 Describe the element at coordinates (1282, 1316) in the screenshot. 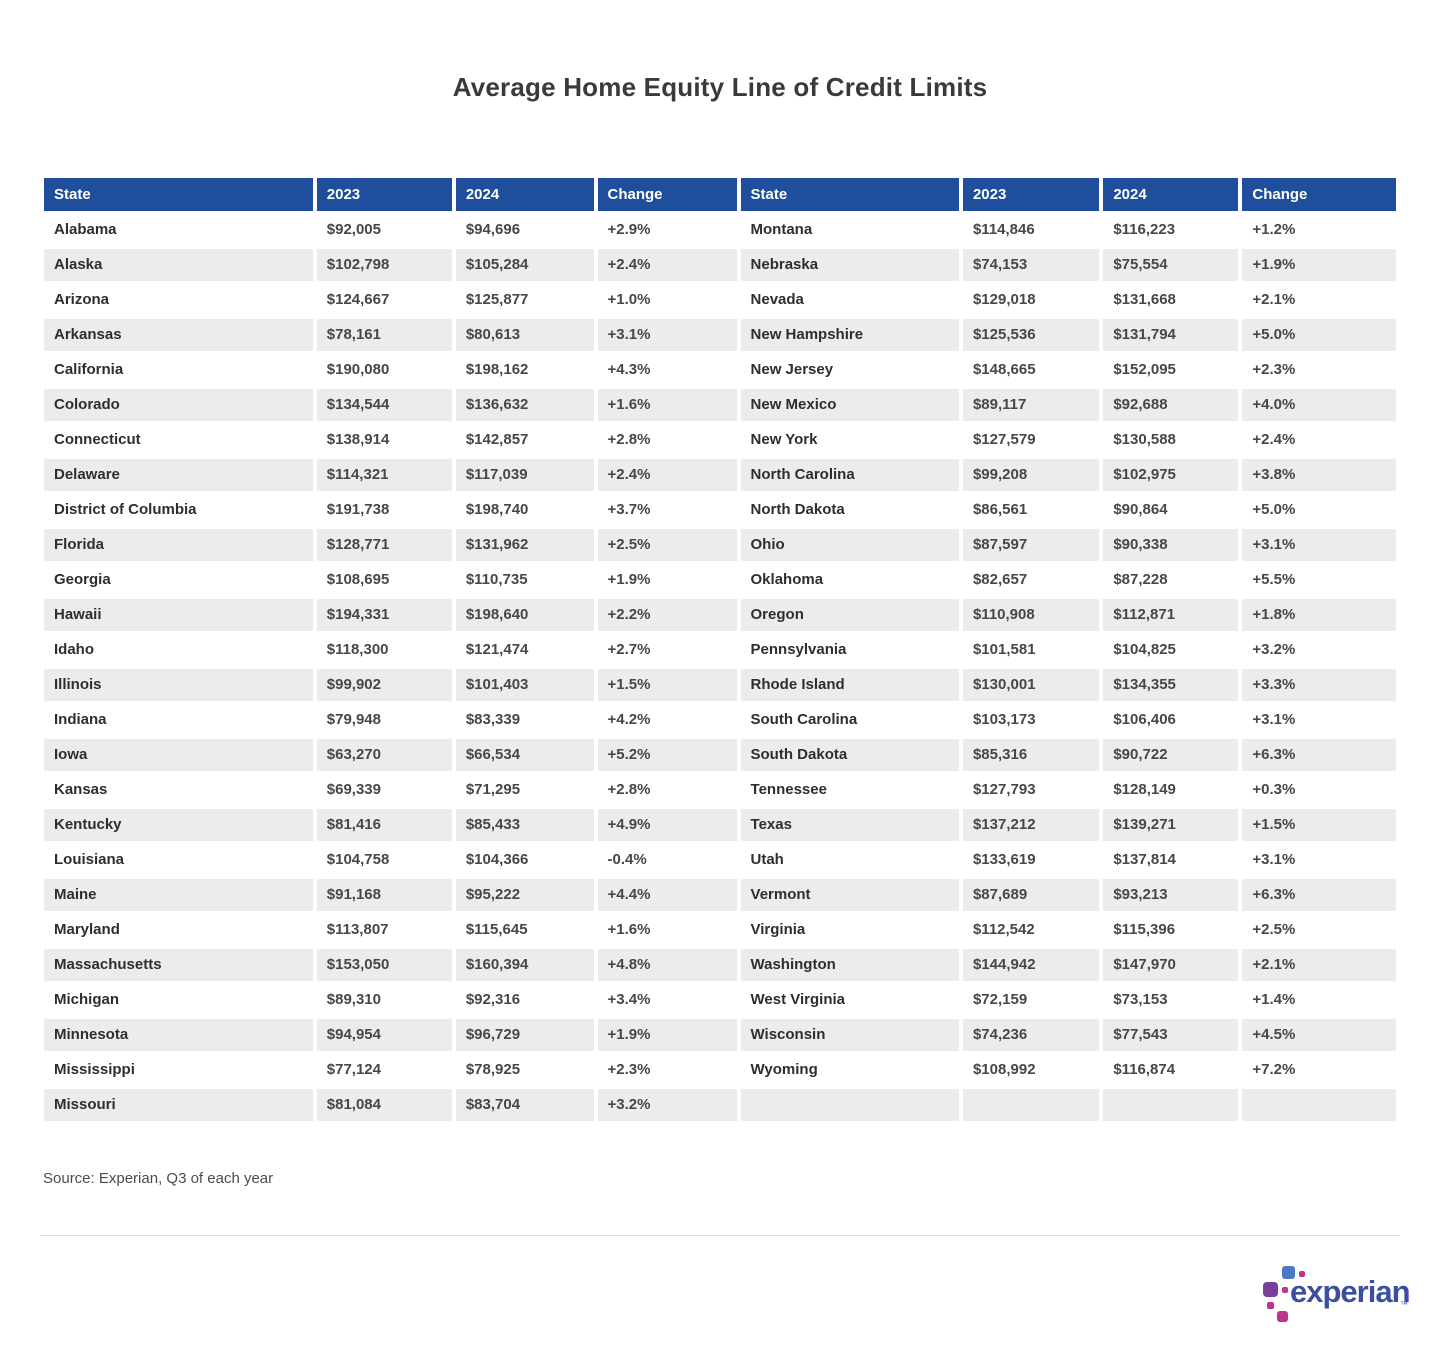

I see `logo-magenta-square-icon` at that location.